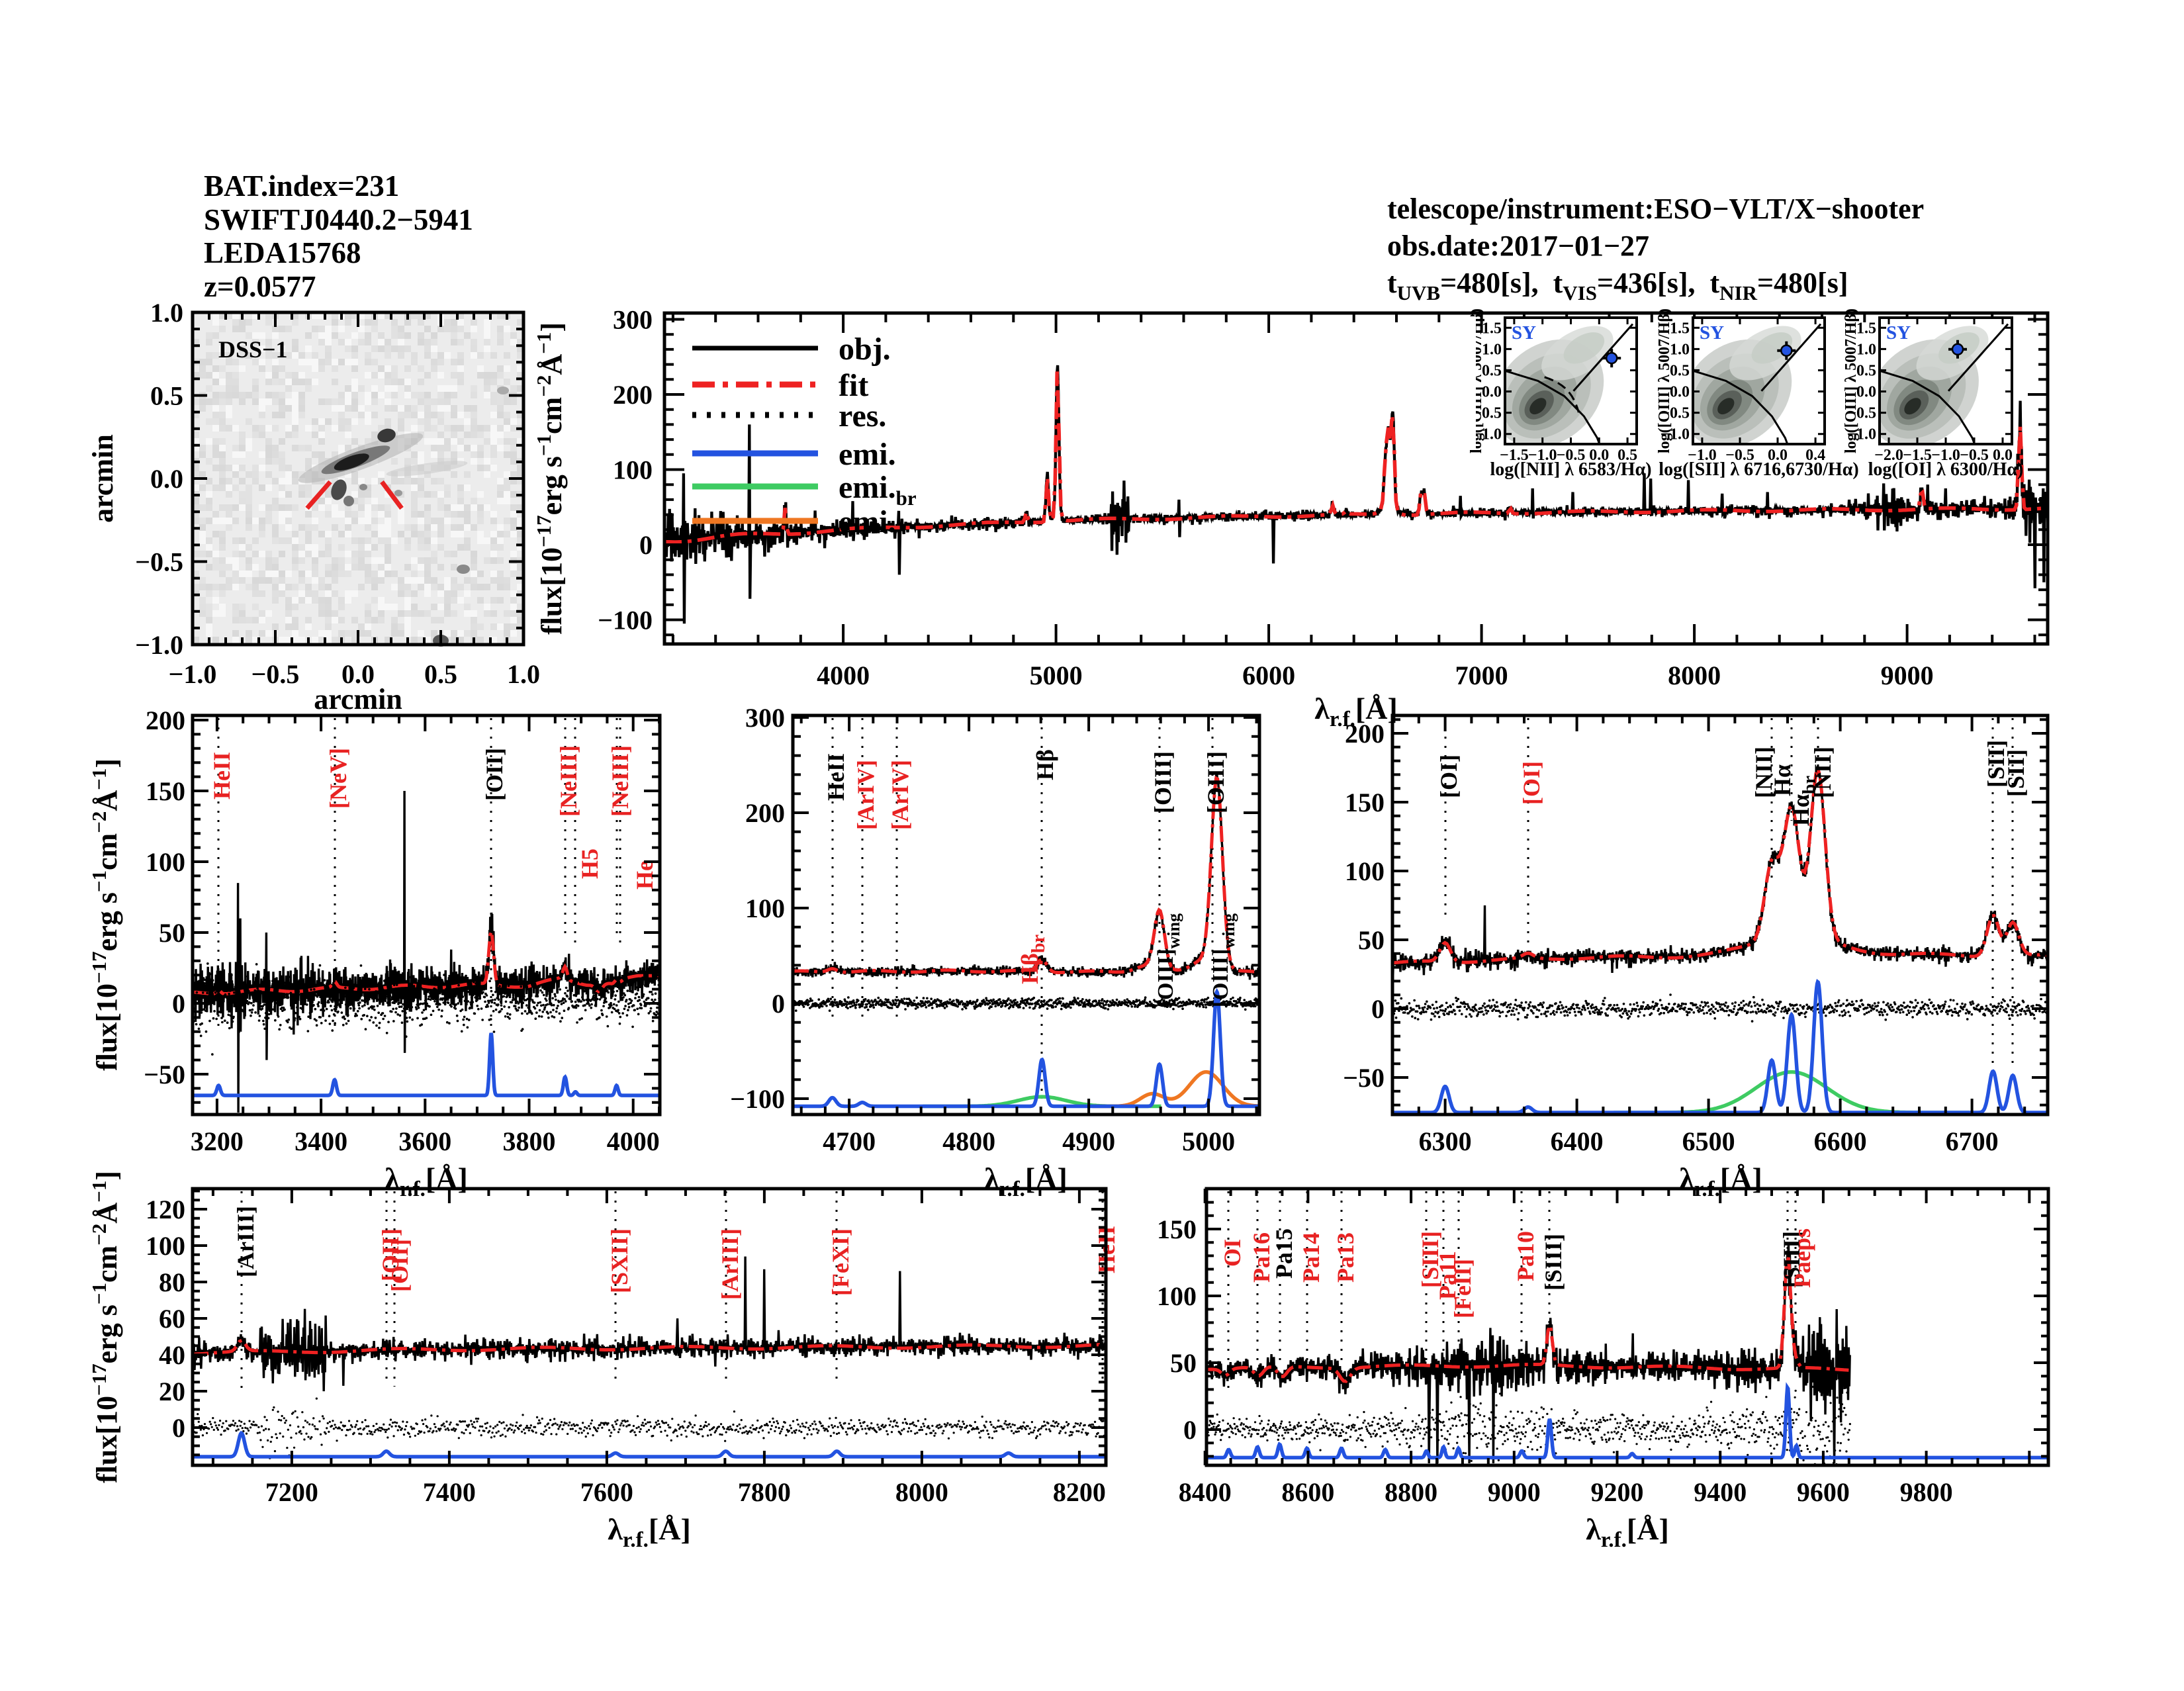 Image resolution: width=2184 pixels, height=1691 pixels. I want to click on svg-text: 300, so click(765, 718).